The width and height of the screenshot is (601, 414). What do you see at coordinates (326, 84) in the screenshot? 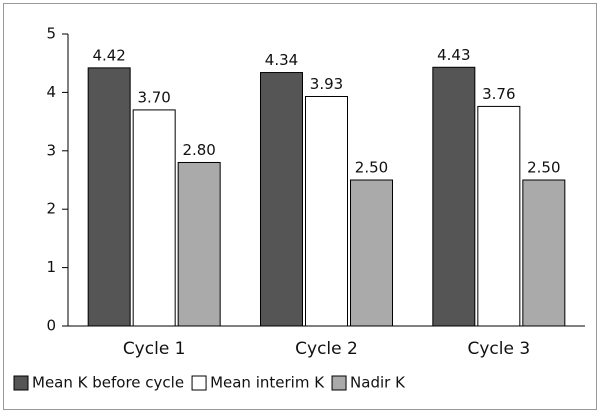
I see `data-label: 3.93` at bounding box center [326, 84].